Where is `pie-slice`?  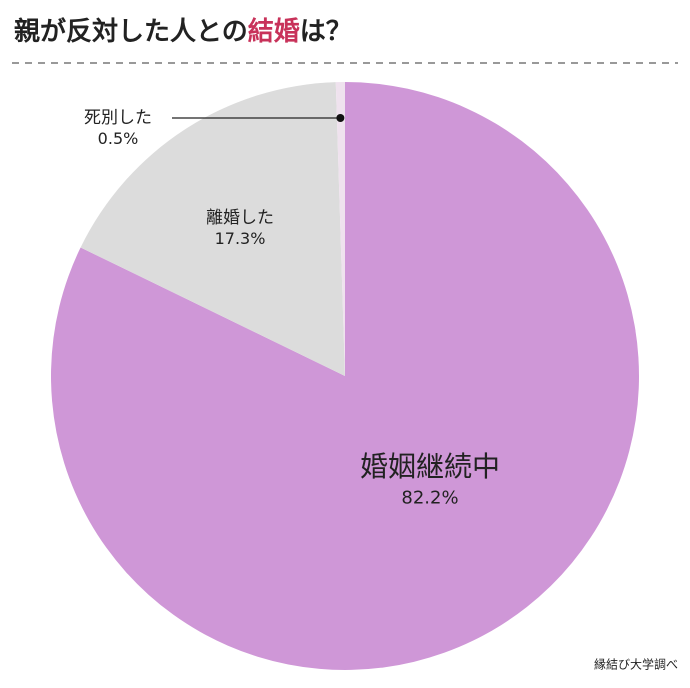 pie-slice is located at coordinates (340, 229).